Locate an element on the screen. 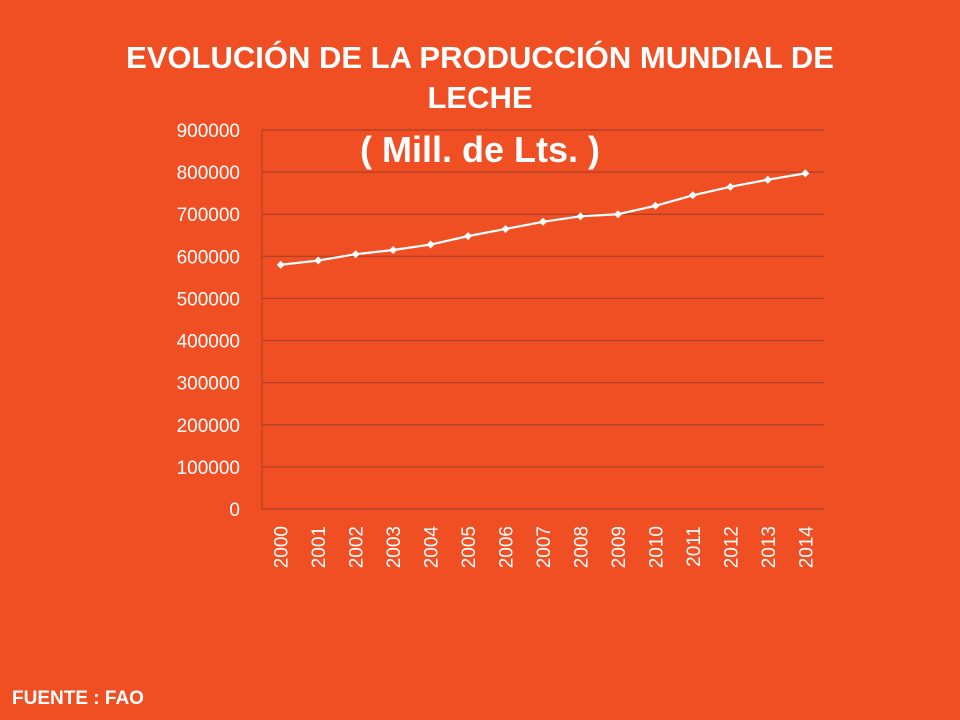 The image size is (960, 720). x-tick-label: 2004 is located at coordinates (432, 547).